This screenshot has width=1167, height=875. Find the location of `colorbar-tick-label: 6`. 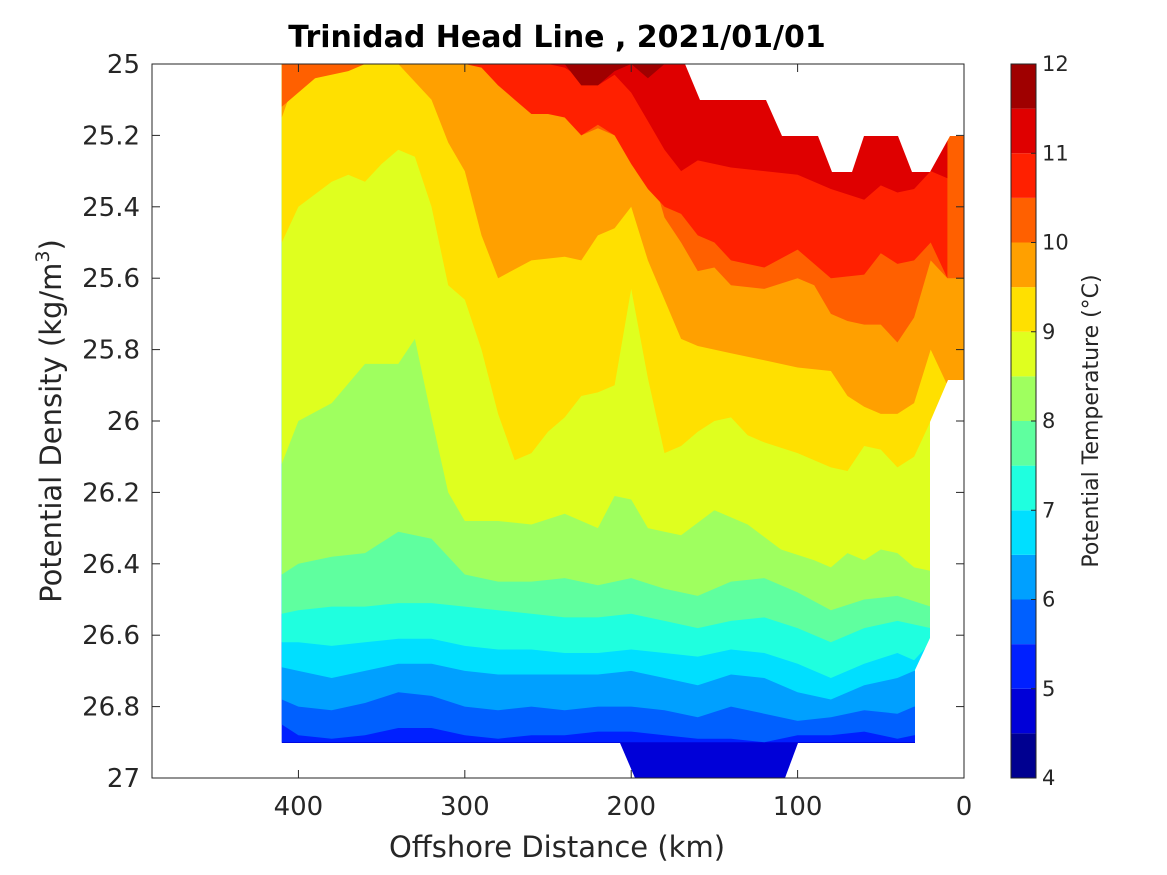

colorbar-tick-label: 6 is located at coordinates (1048, 600).